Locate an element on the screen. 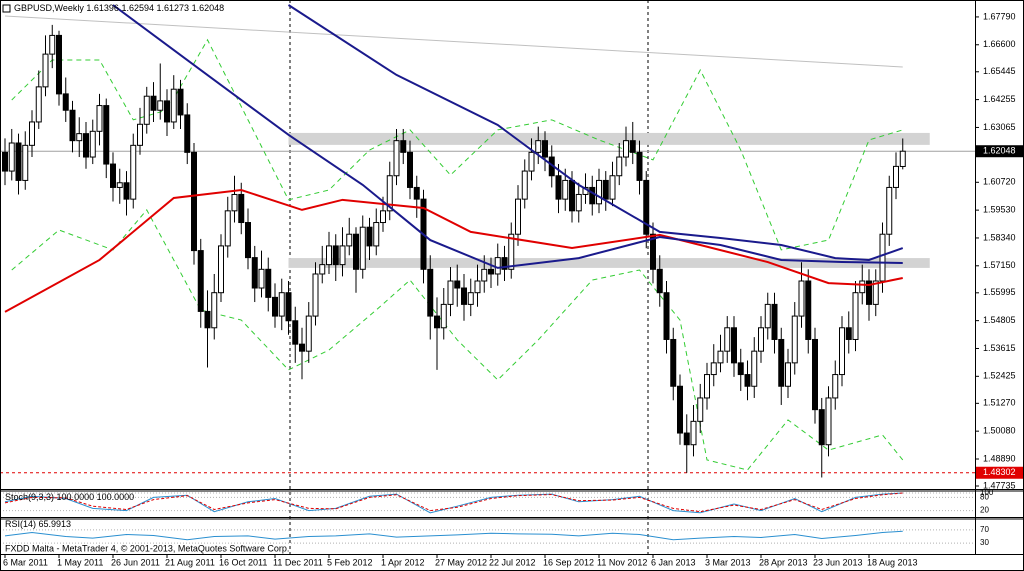 The image size is (1024, 571). ohlc-high: 1.62594 is located at coordinates (137, 8).